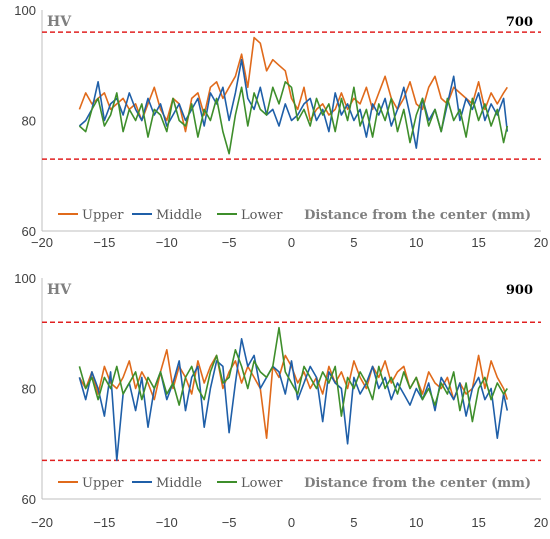  What do you see at coordinates (519, 22) in the screenshot?
I see `panel-title: 700` at bounding box center [519, 22].